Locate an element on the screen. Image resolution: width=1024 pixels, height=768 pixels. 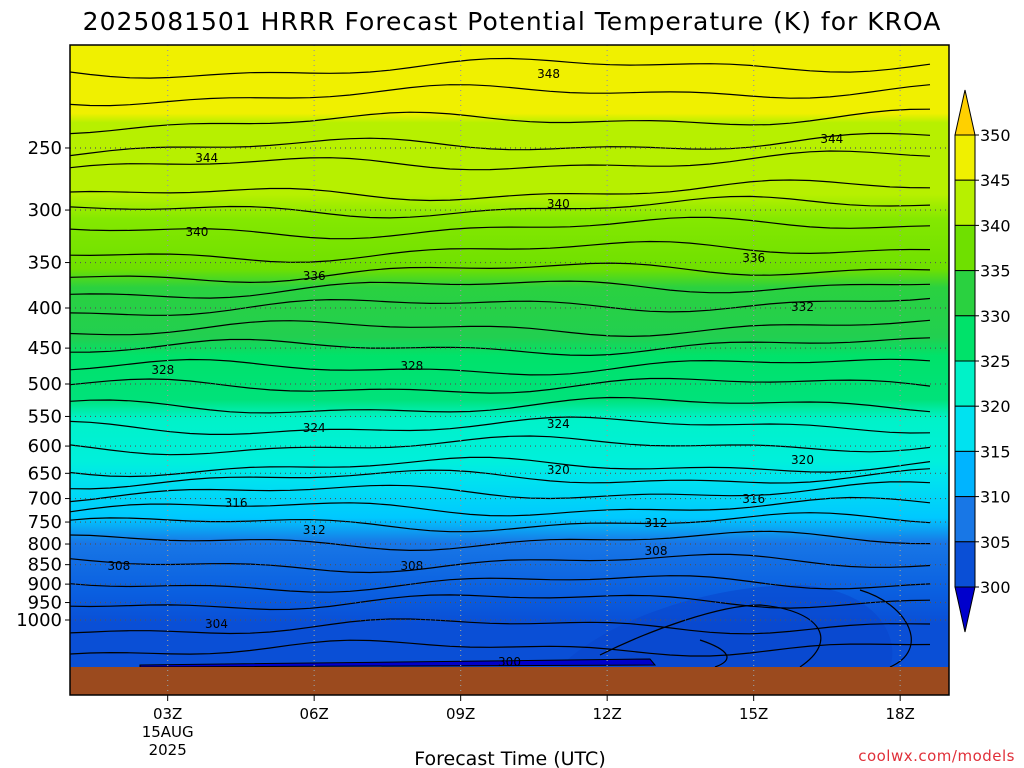
colorbar-tick-label: 315 is located at coordinates (995, 451).